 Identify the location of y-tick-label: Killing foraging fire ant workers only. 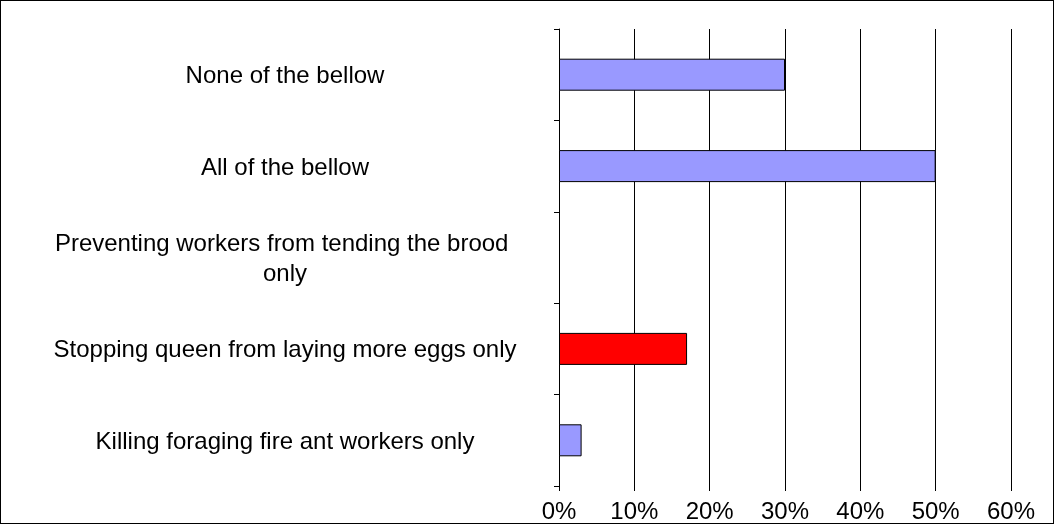
(285, 440).